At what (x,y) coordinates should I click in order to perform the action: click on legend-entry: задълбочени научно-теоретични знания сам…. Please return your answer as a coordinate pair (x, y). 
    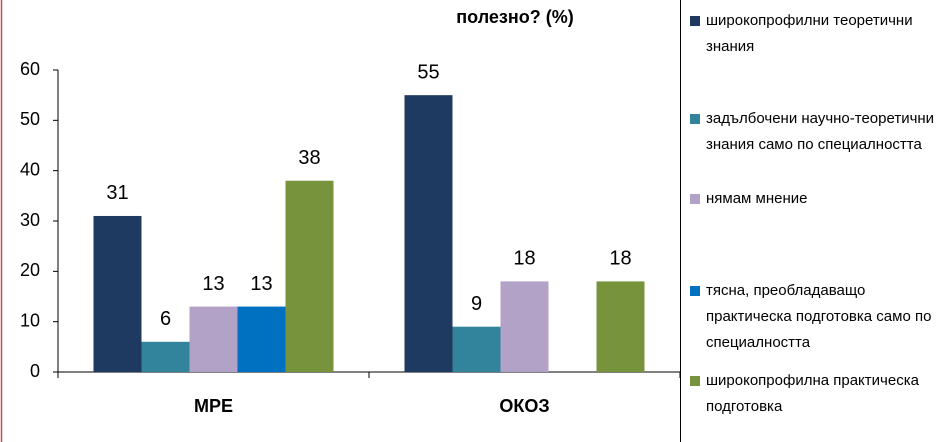
    Looking at the image, I should click on (813, 132).